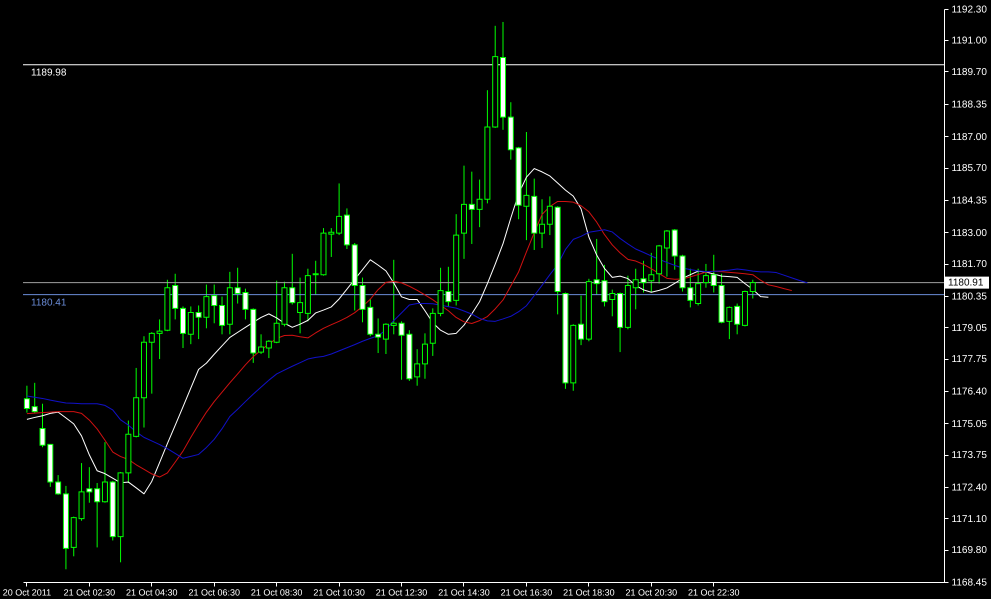 Image resolution: width=991 pixels, height=599 pixels. Describe the element at coordinates (276, 593) in the screenshot. I see `x-tick-label: 21 Oct 08:30` at that location.